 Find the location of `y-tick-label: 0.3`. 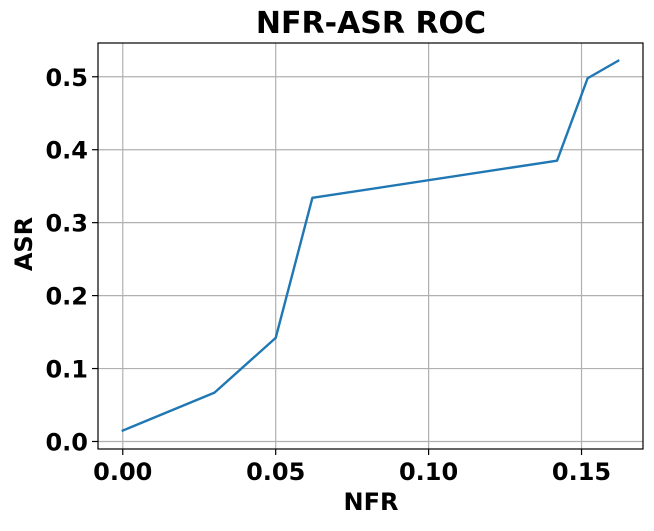

y-tick-label: 0.3 is located at coordinates (66, 224).